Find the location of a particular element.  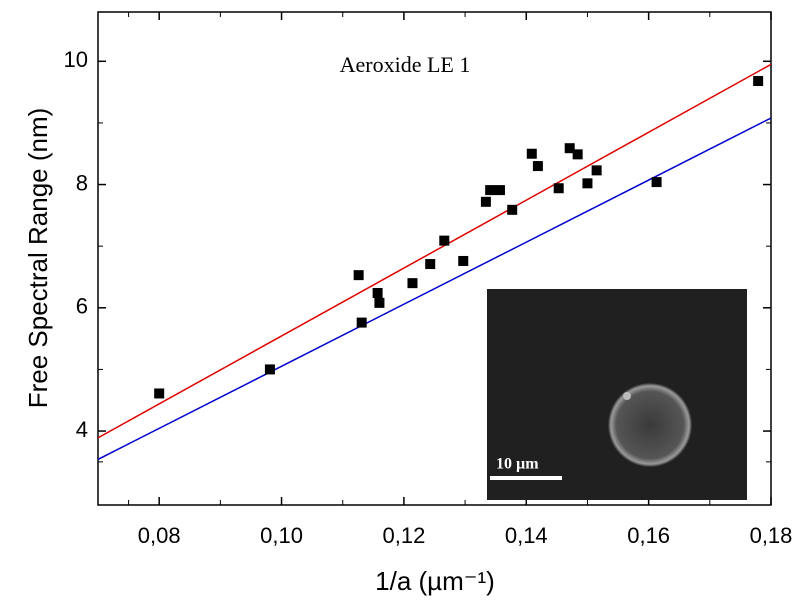

y-tick-label: 10 is located at coordinates (76, 59).